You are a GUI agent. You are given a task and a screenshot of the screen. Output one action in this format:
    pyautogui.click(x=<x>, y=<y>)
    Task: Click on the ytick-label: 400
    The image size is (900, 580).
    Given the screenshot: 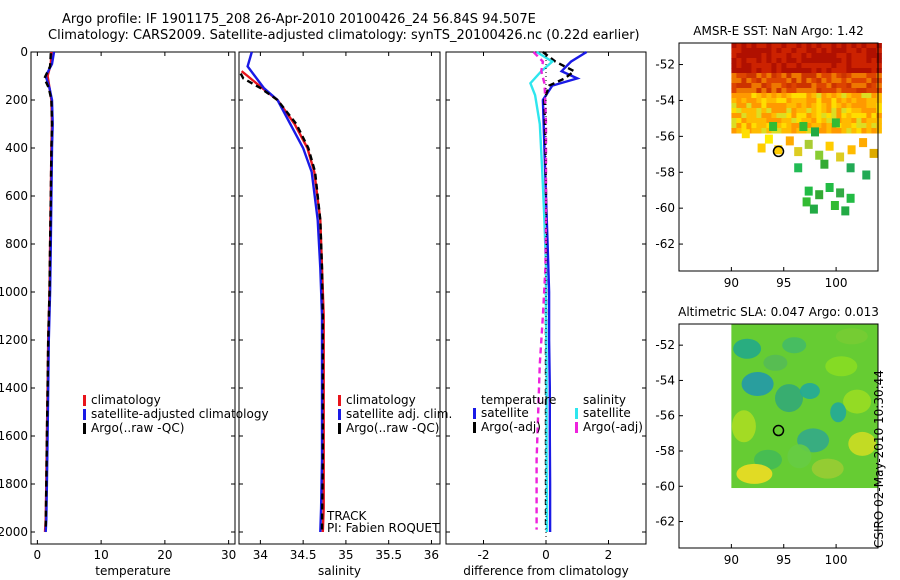 What is the action you would take?
    pyautogui.click(x=16, y=148)
    